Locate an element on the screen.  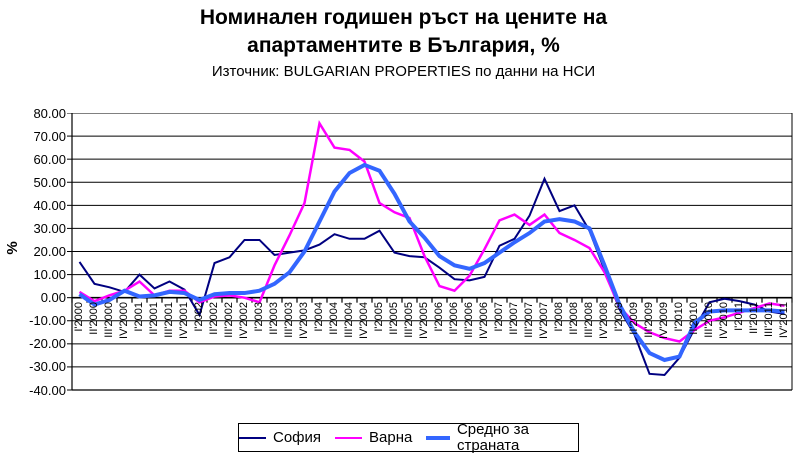
x-axis-tick-label: IV'2003 is located at coordinates (304, 320).